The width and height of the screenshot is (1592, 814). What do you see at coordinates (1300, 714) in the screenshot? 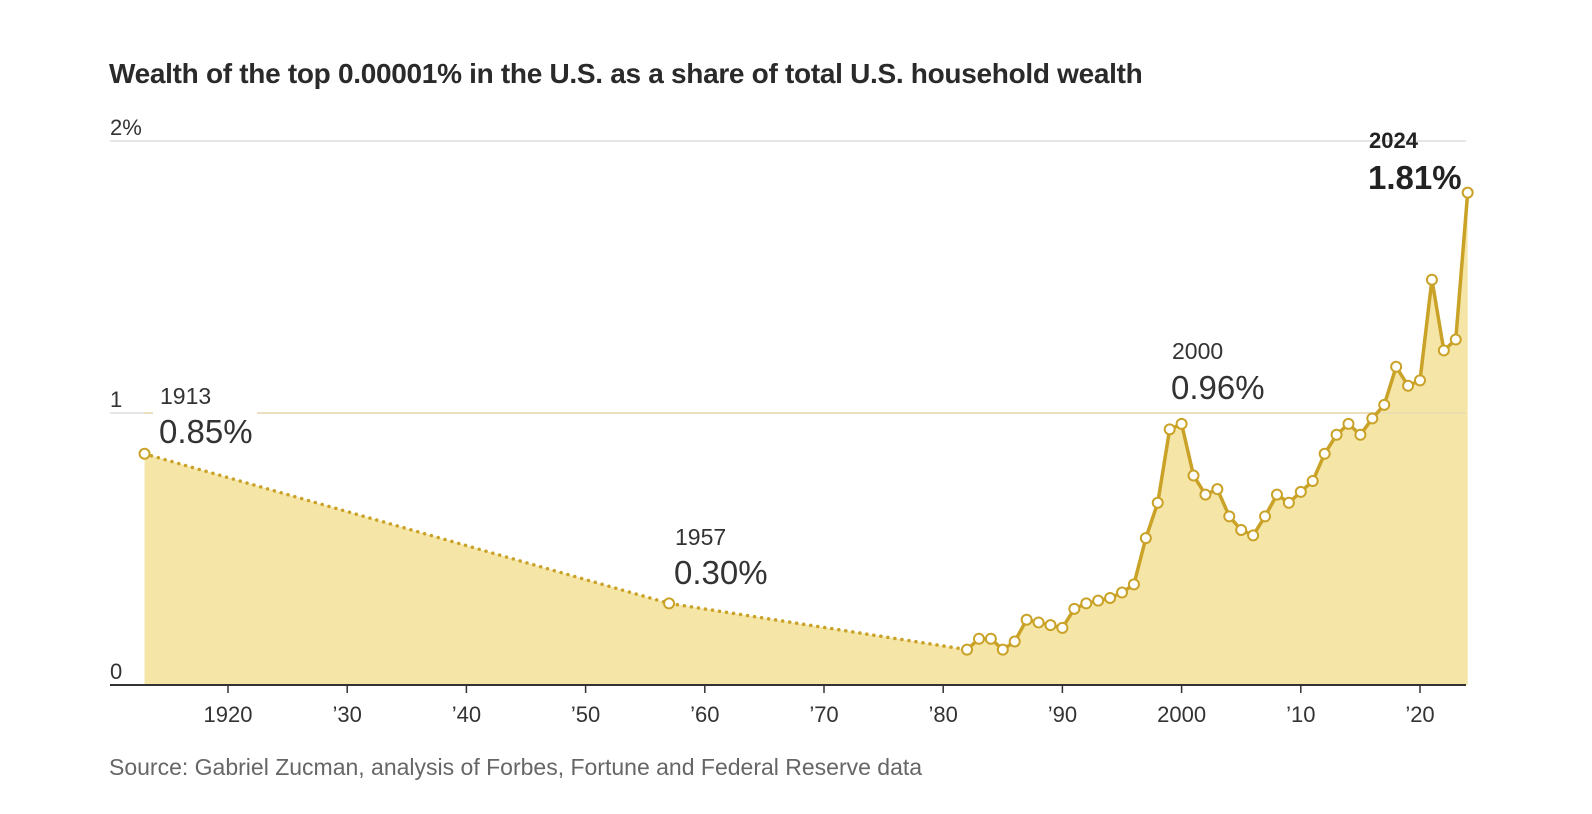
I see `x-tick-label: ’10` at bounding box center [1300, 714].